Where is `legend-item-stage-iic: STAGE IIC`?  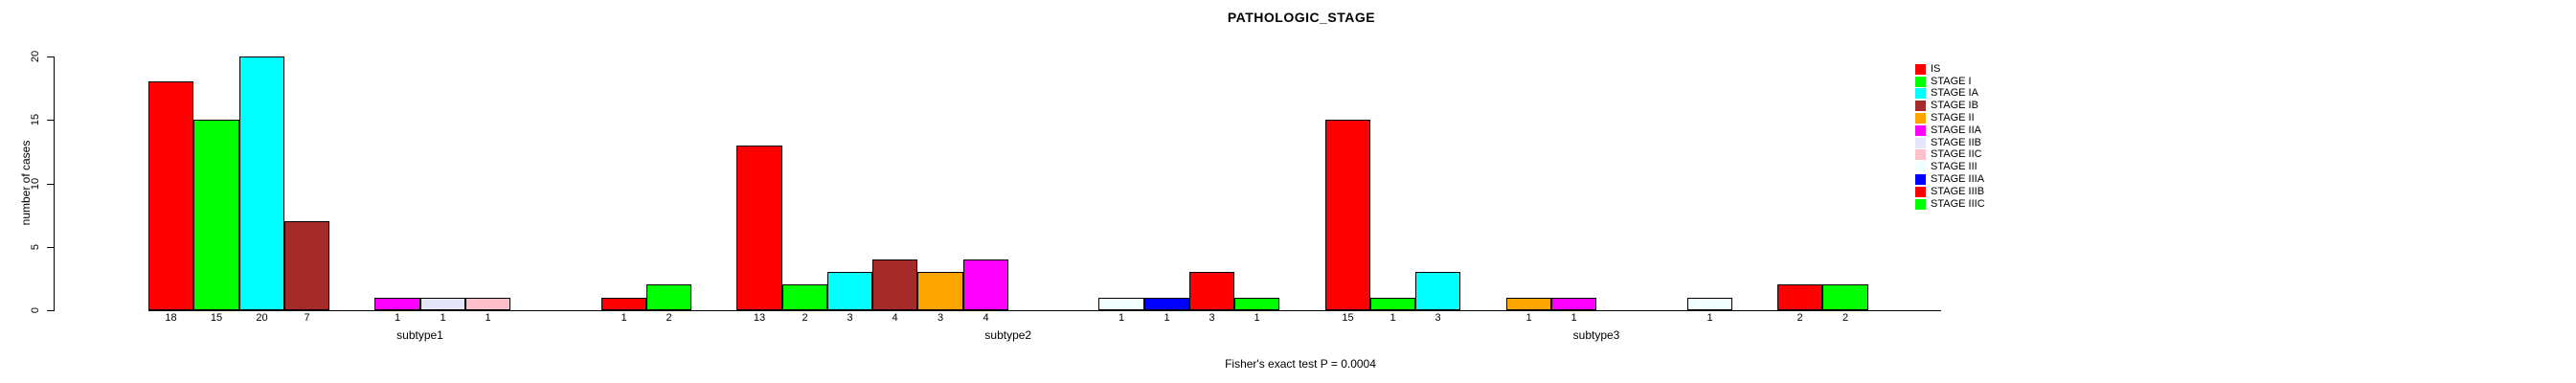
legend-item-stage-iic: STAGE IIC is located at coordinates (1950, 155).